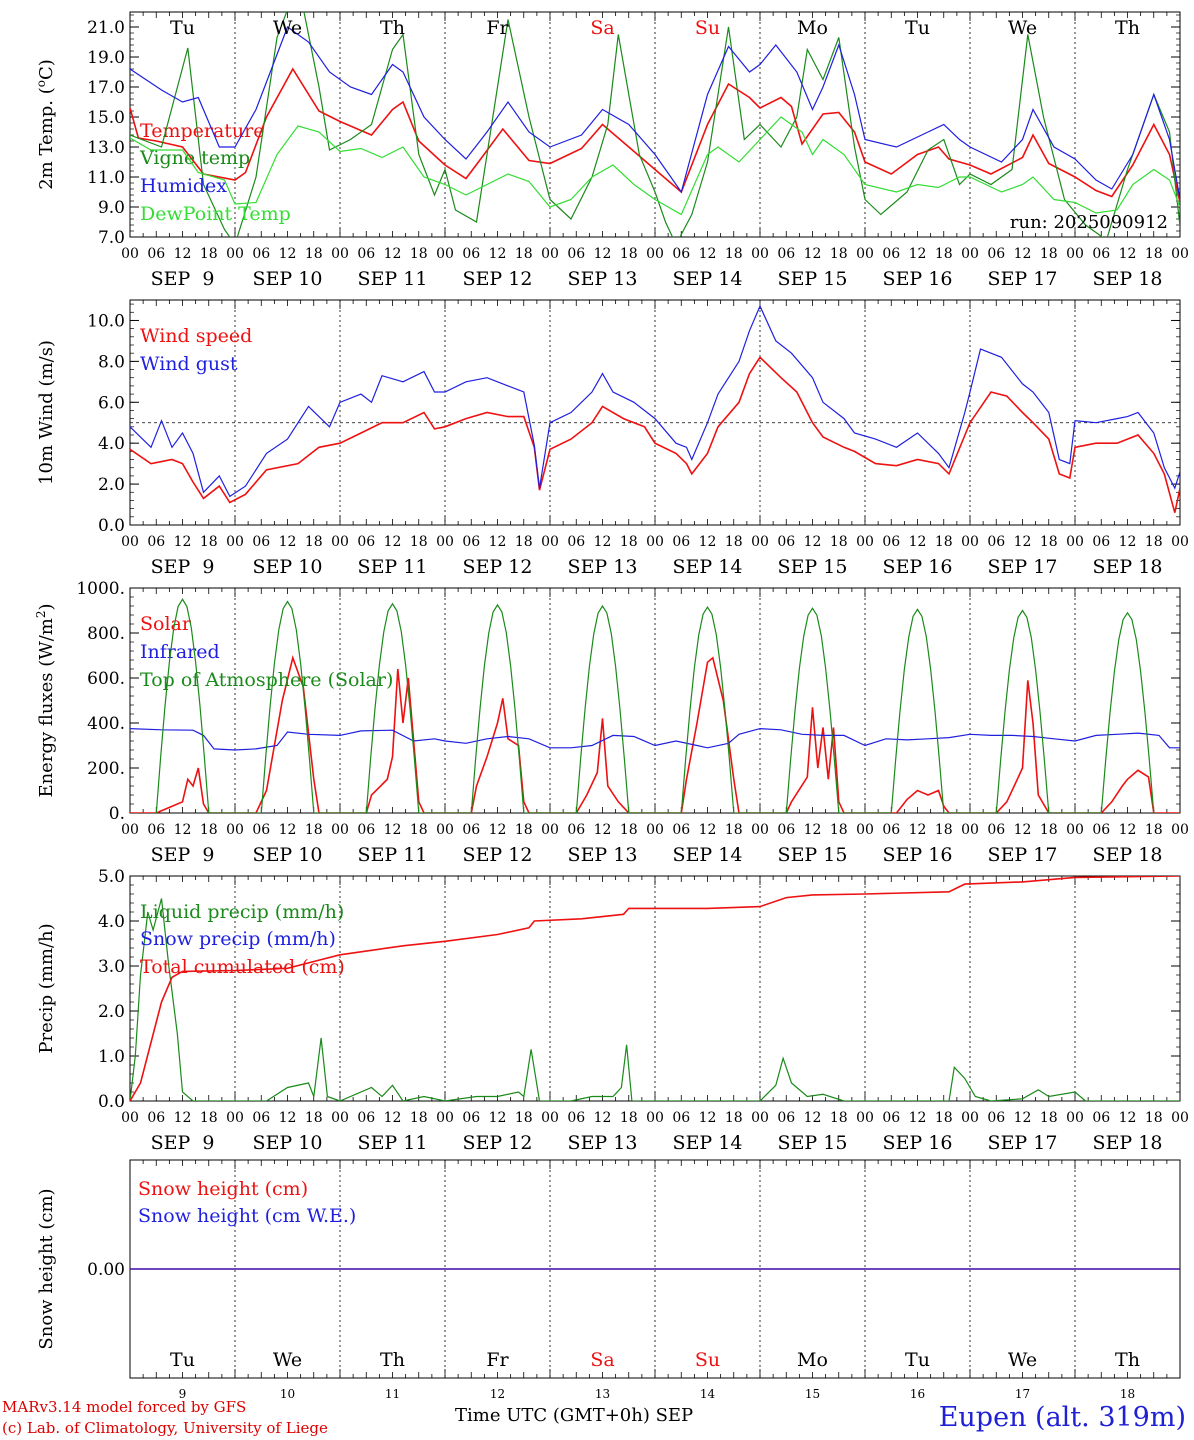 This screenshot has height=1440, width=1194. What do you see at coordinates (1127, 28) in the screenshot?
I see `day-abbr-top: Th` at bounding box center [1127, 28].